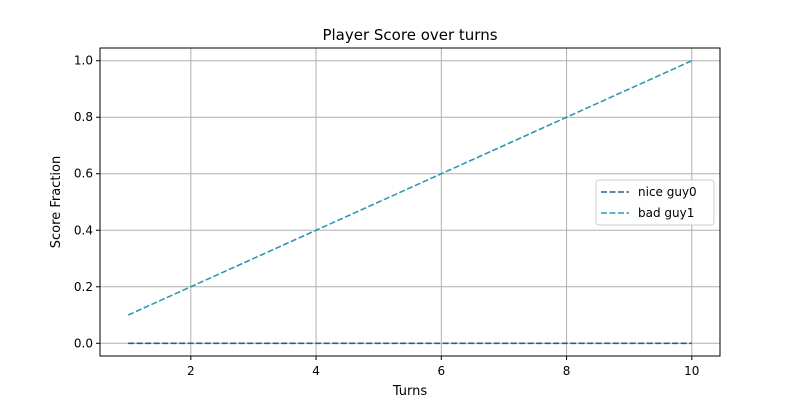 The height and width of the screenshot is (400, 800). Describe the element at coordinates (409, 35) in the screenshot. I see `chart-title: Player Score over turns` at that location.